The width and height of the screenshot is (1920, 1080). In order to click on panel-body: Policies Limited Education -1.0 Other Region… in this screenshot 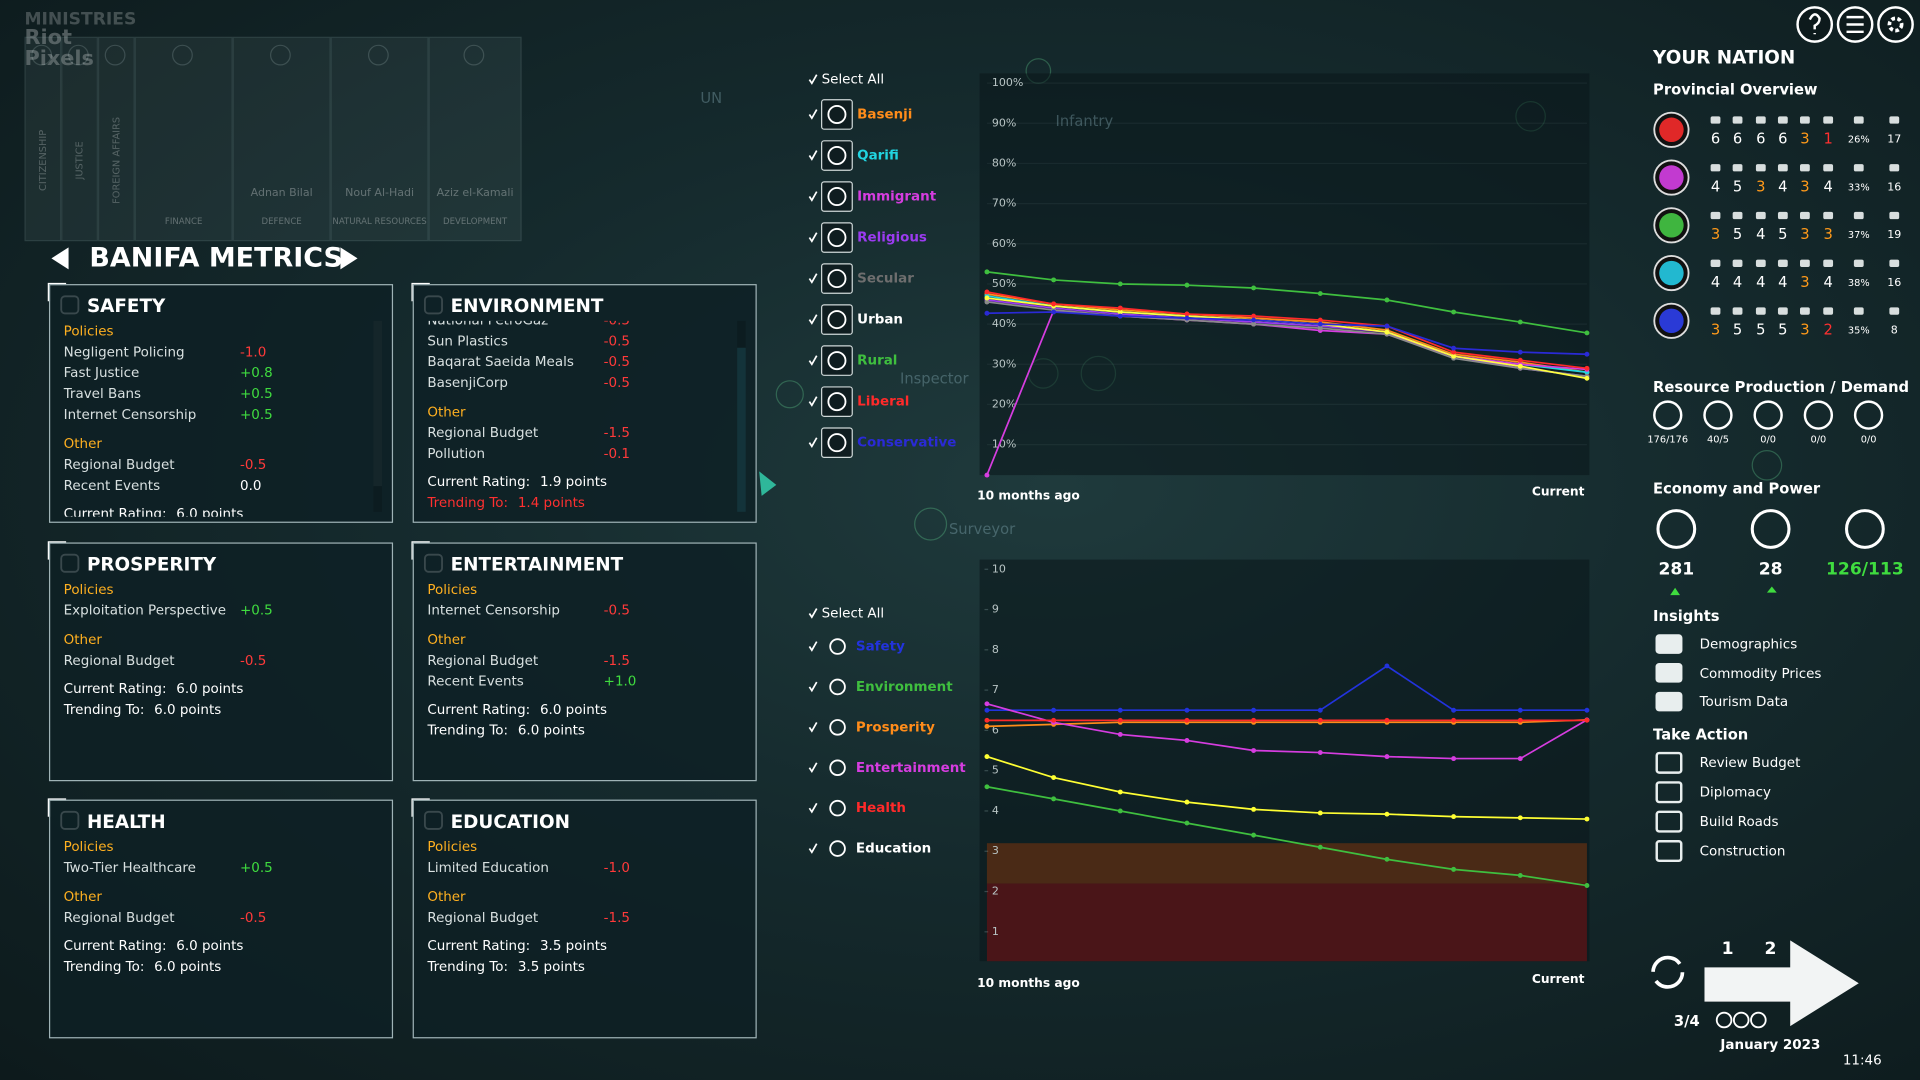, I will do `click(583, 934)`.